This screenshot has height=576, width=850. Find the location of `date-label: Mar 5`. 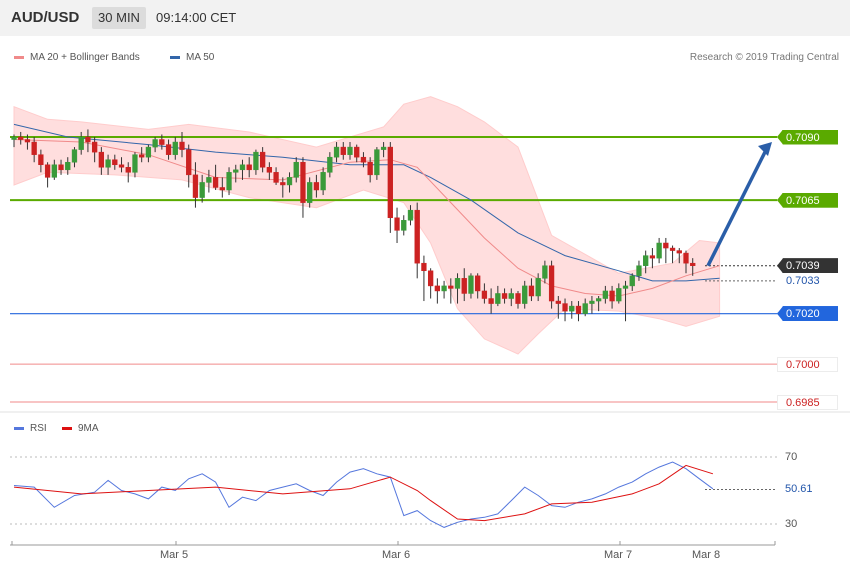

date-label: Mar 5 is located at coordinates (174, 555).